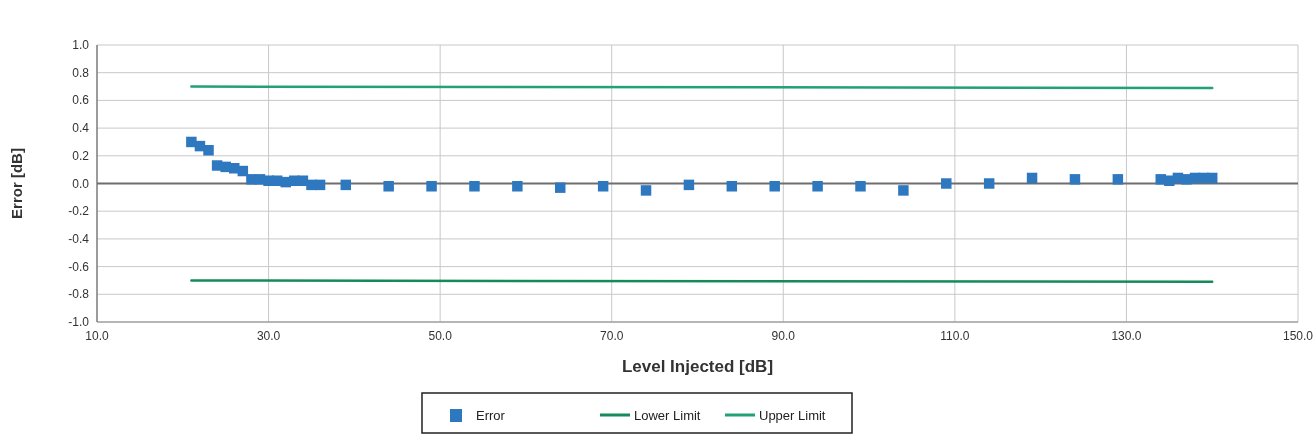 The width and height of the screenshot is (1314, 439). Describe the element at coordinates (79, 238) in the screenshot. I see `y-tick-label: -0.4` at that location.